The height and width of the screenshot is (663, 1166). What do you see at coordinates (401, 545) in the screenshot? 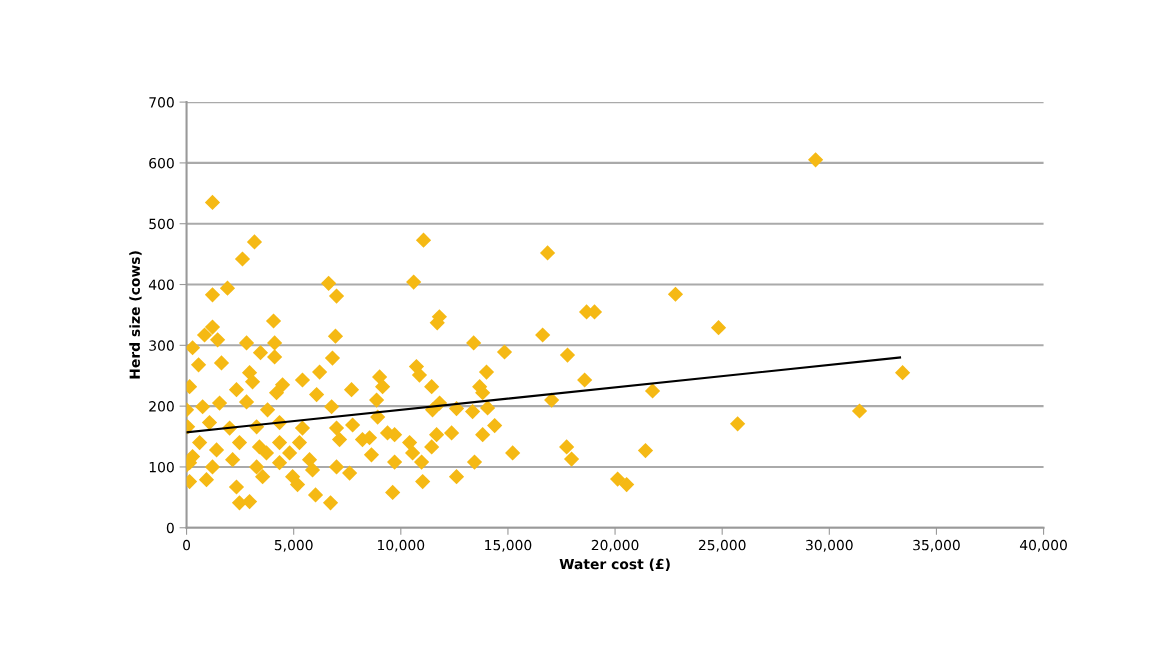
I see `x-tick-label: 10,000` at bounding box center [401, 545].